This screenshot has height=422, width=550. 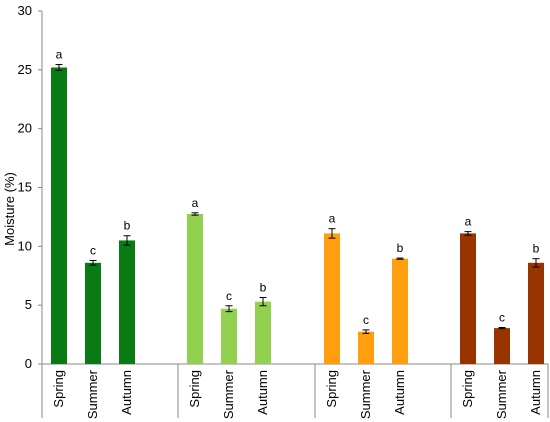 I want to click on y-tick-label: 0, so click(x=28, y=363).